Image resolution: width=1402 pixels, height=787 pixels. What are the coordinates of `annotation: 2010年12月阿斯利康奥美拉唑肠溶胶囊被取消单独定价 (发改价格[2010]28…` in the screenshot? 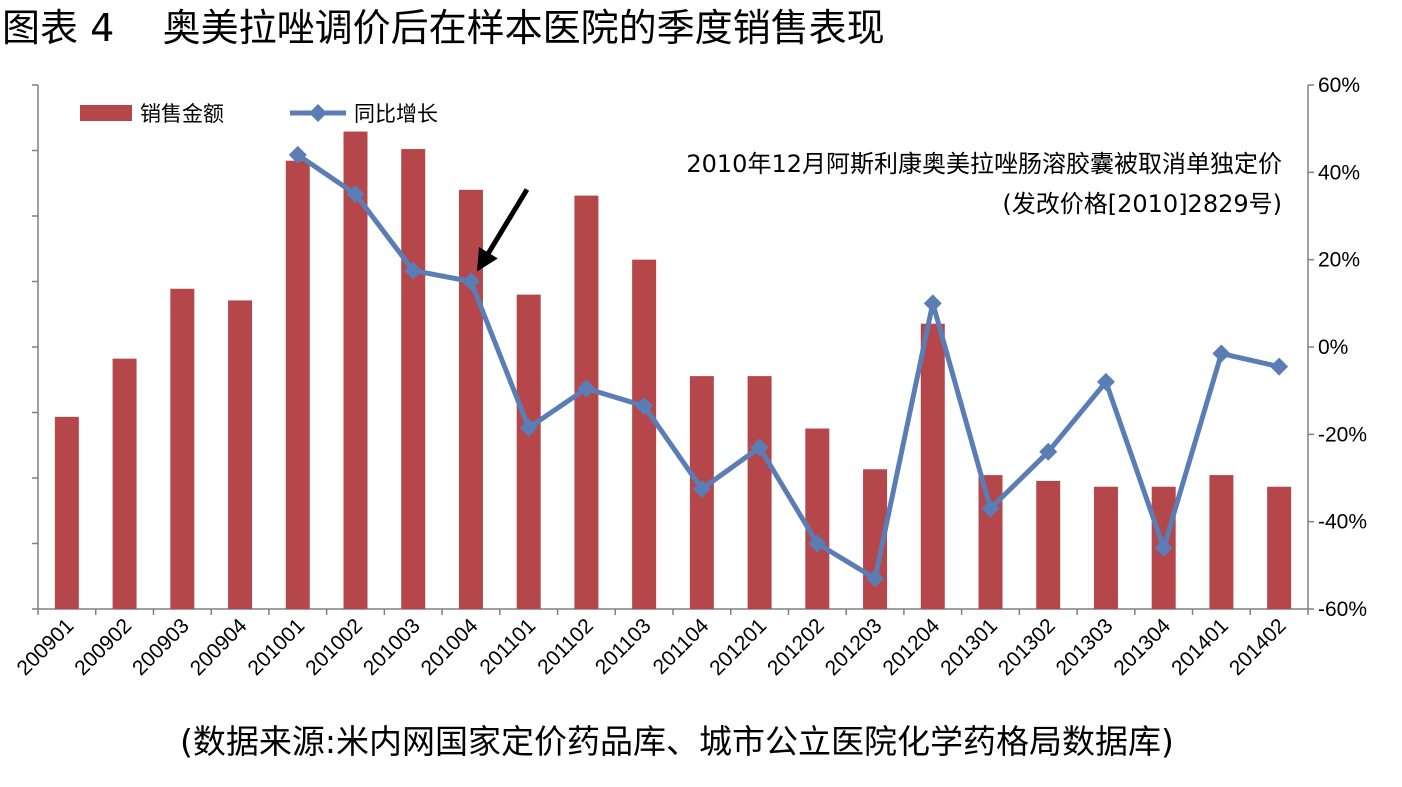 It's located at (879, 211).